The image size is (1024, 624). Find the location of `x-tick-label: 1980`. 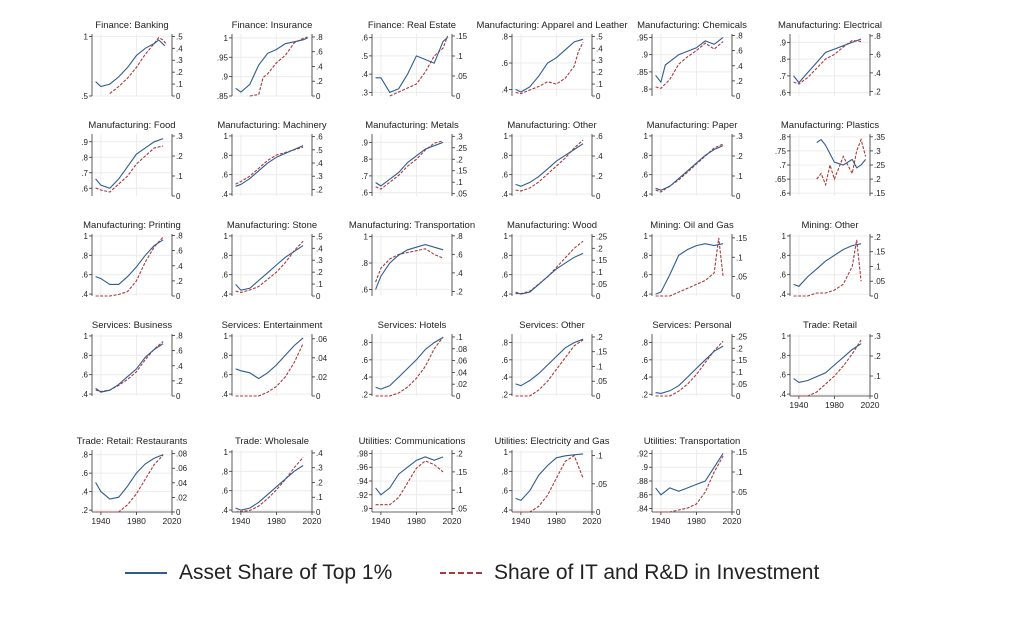

x-tick-label: 1980 is located at coordinates (276, 521).